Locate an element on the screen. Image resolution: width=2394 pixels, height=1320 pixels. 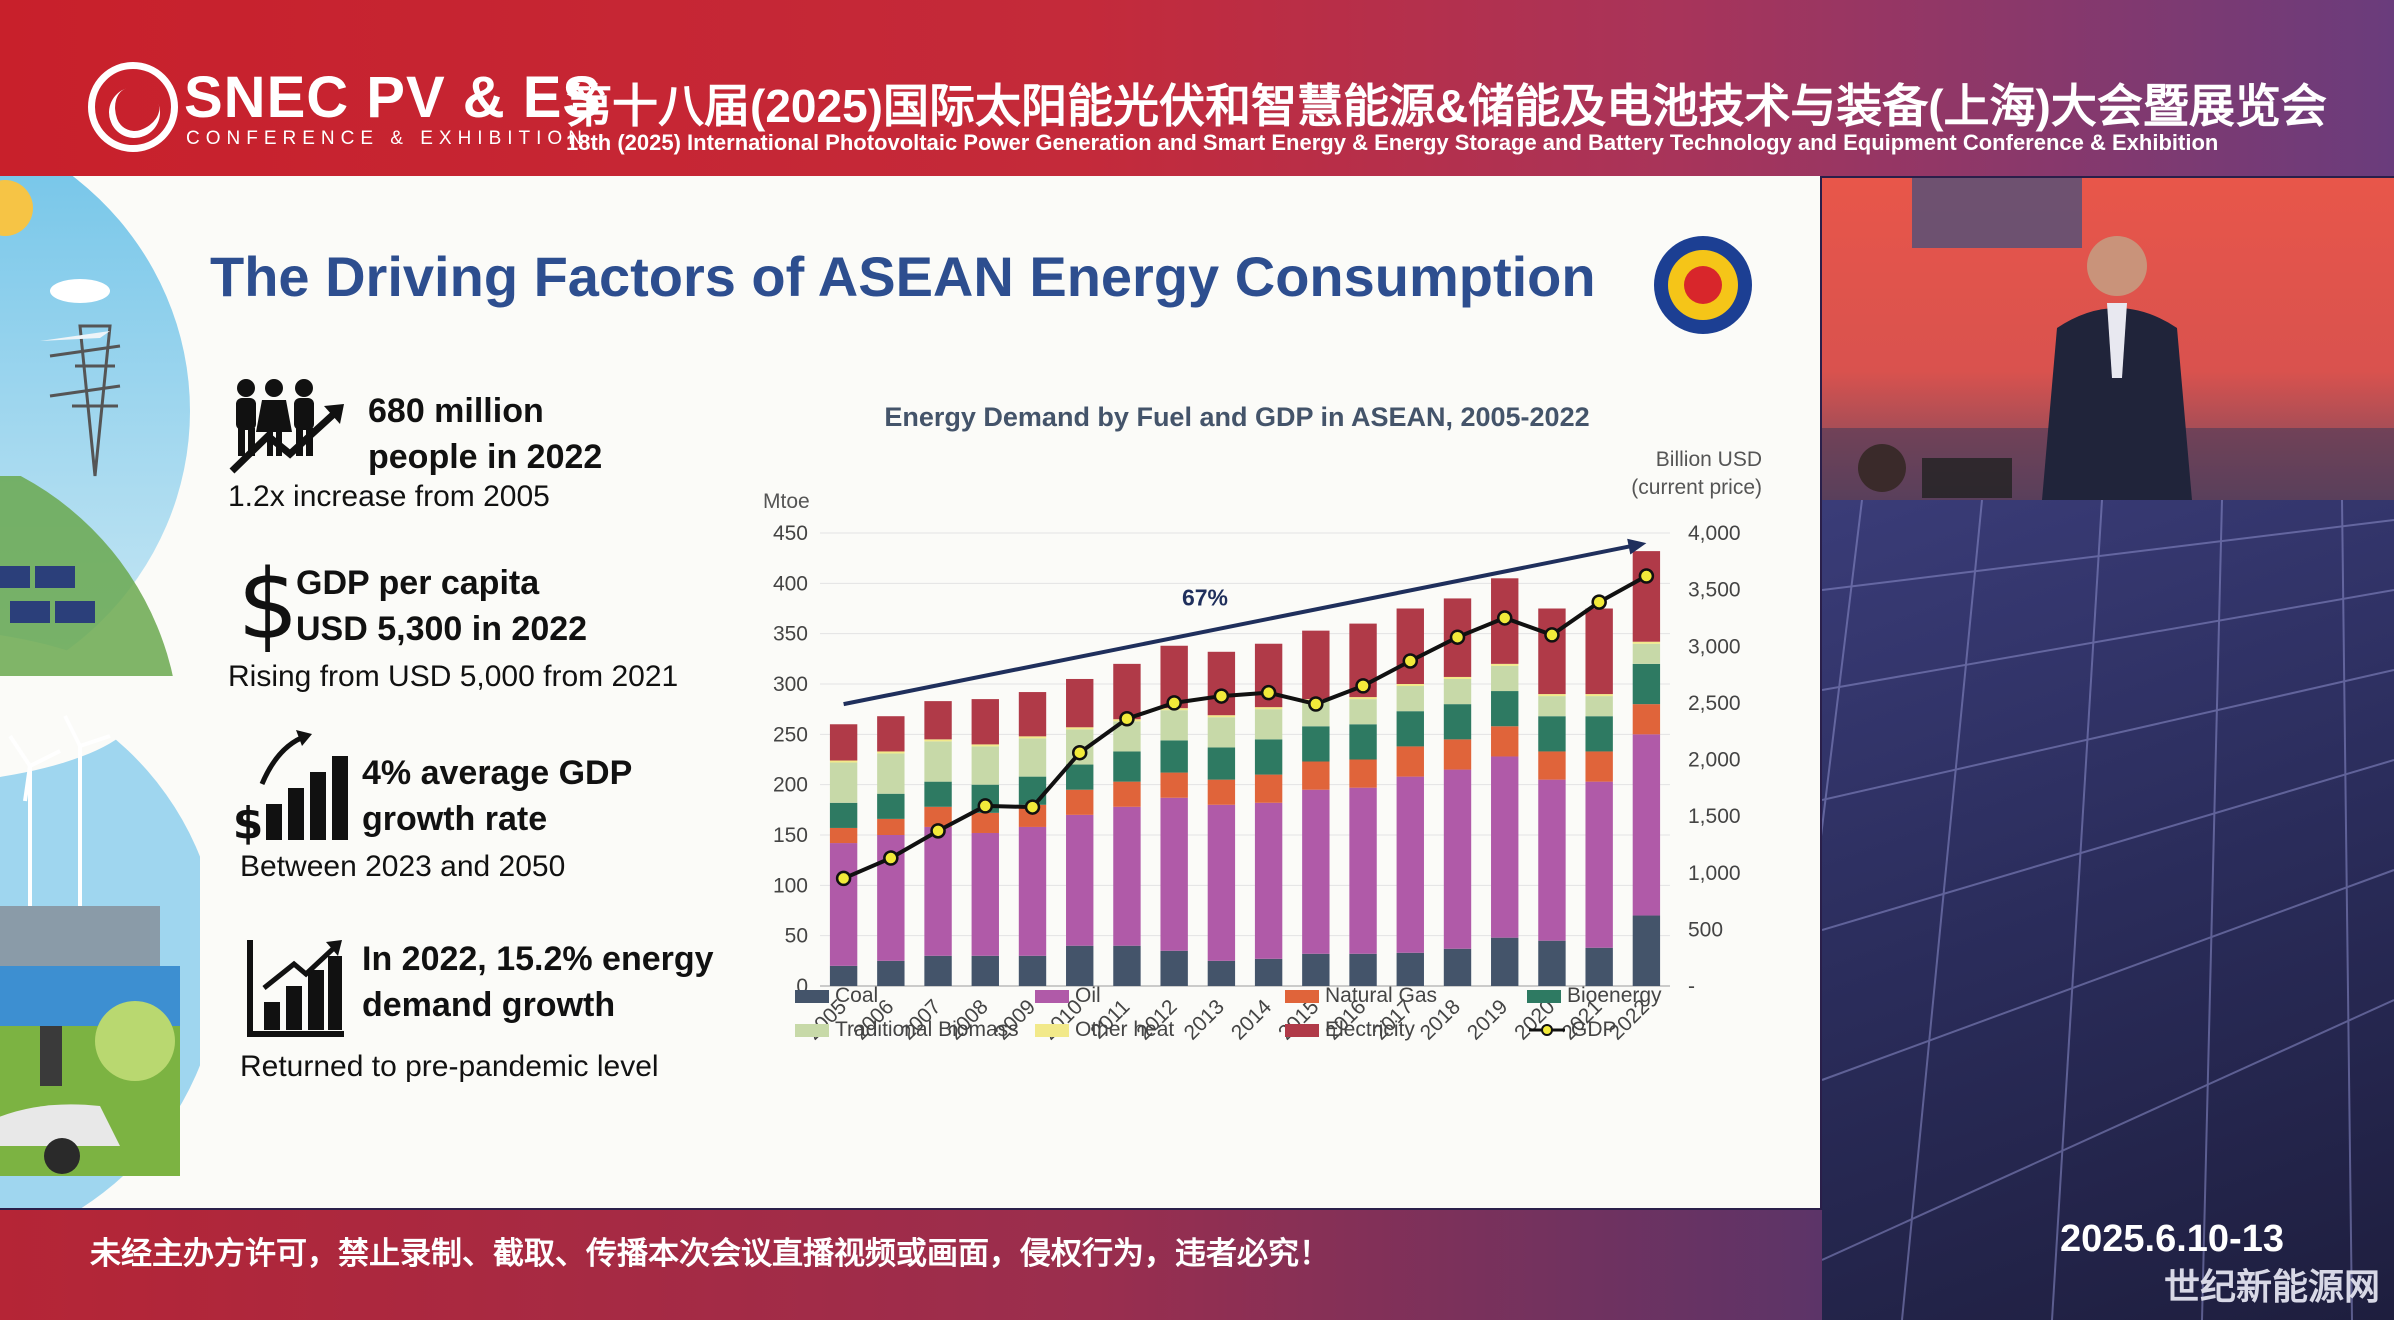
legend-item-traditional-biomass: Traditional Biomass is located at coordinates (907, 1030).